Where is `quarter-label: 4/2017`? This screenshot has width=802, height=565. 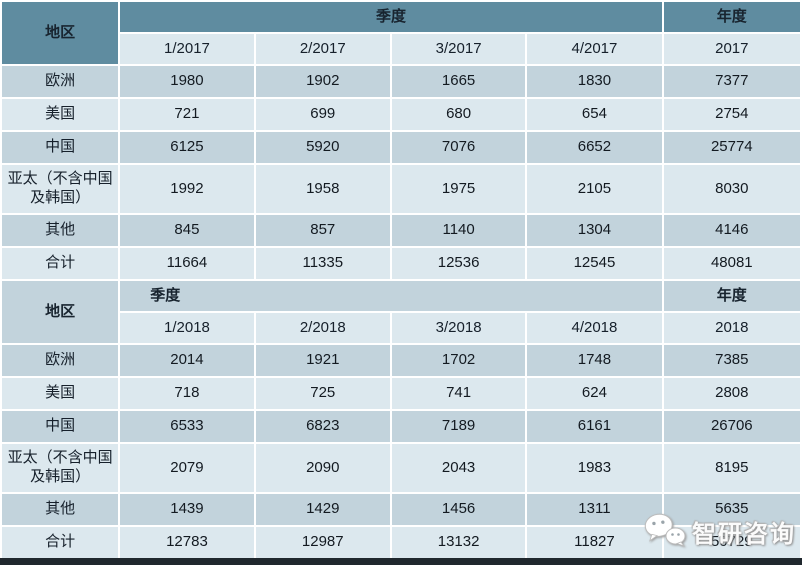
quarter-label: 4/2017 is located at coordinates (594, 49).